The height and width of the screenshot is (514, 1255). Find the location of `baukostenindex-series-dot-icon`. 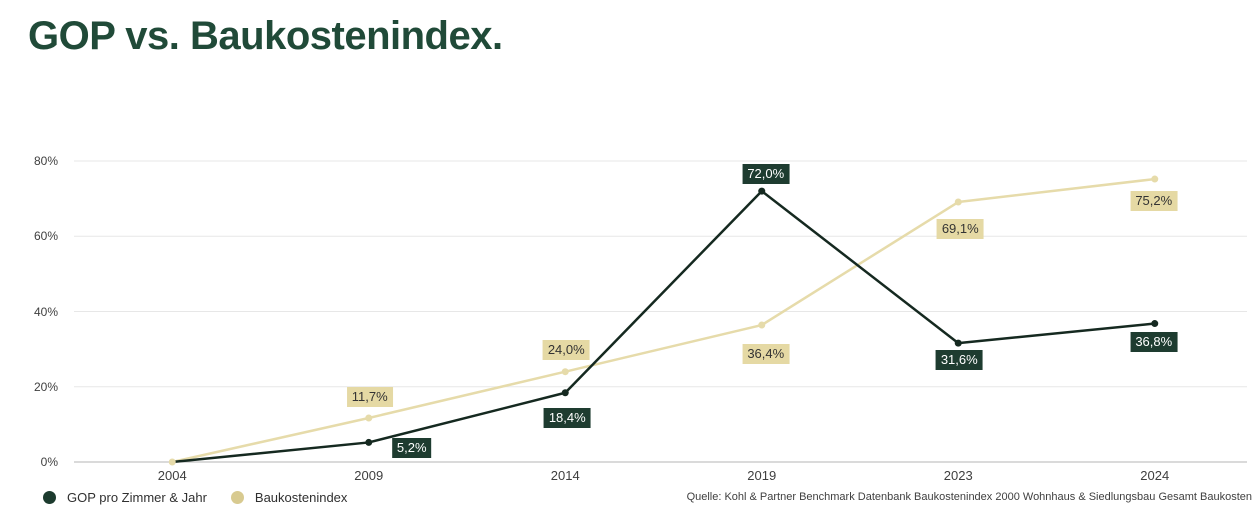

baukostenindex-series-dot-icon is located at coordinates (237, 497).